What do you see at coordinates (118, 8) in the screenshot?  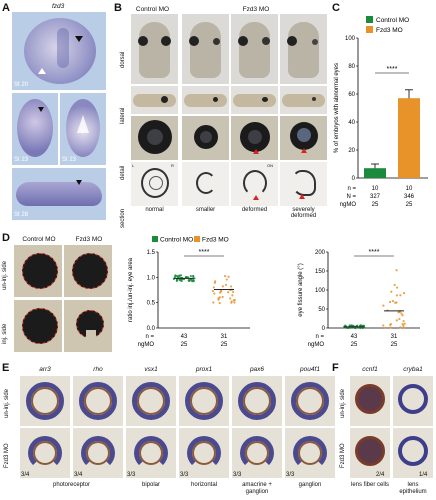 I see `panel-b-label: B` at bounding box center [118, 8].